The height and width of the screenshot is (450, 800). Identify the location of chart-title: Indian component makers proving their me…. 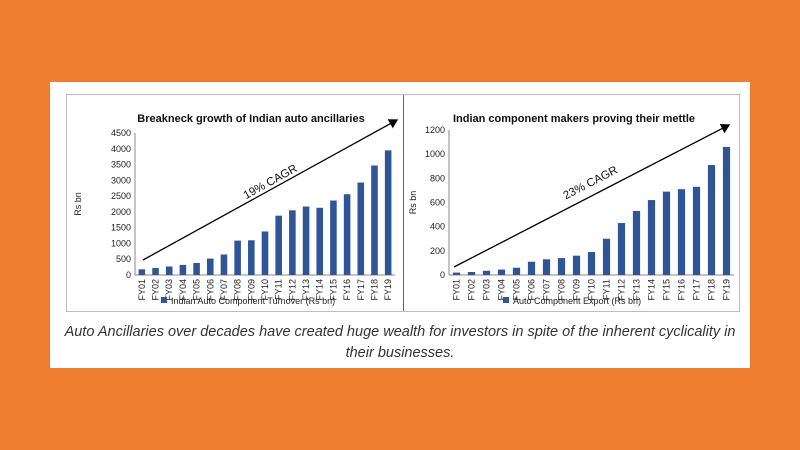
(574, 119).